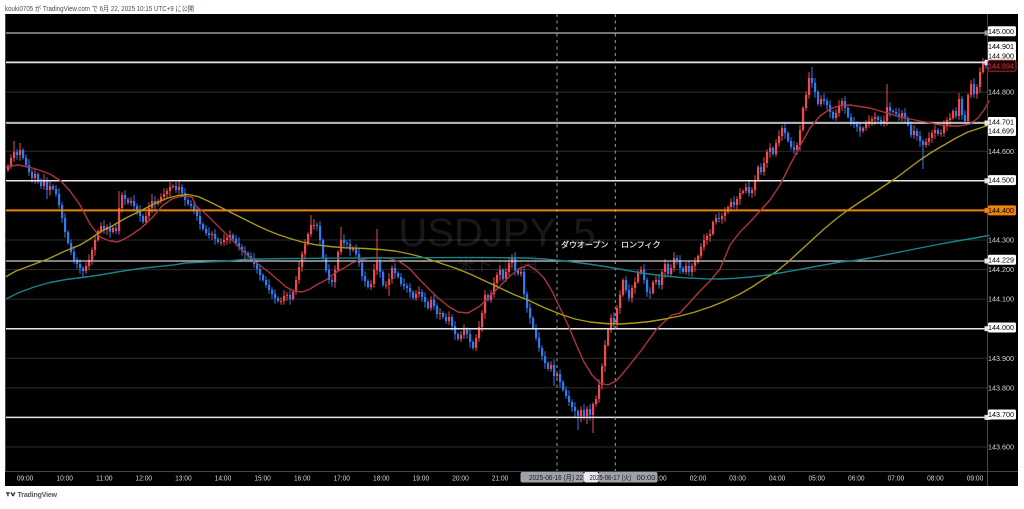 Image resolution: width=1024 pixels, height=509 pixels. I want to click on svg-text: 04:00, so click(777, 477).